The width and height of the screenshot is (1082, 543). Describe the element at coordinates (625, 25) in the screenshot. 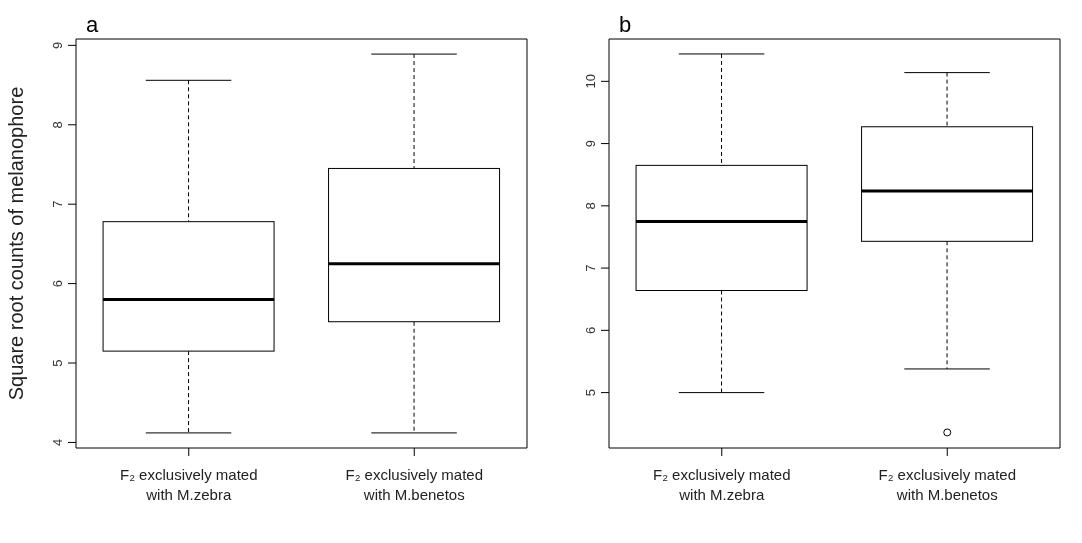

I see `chart-title: b` at that location.